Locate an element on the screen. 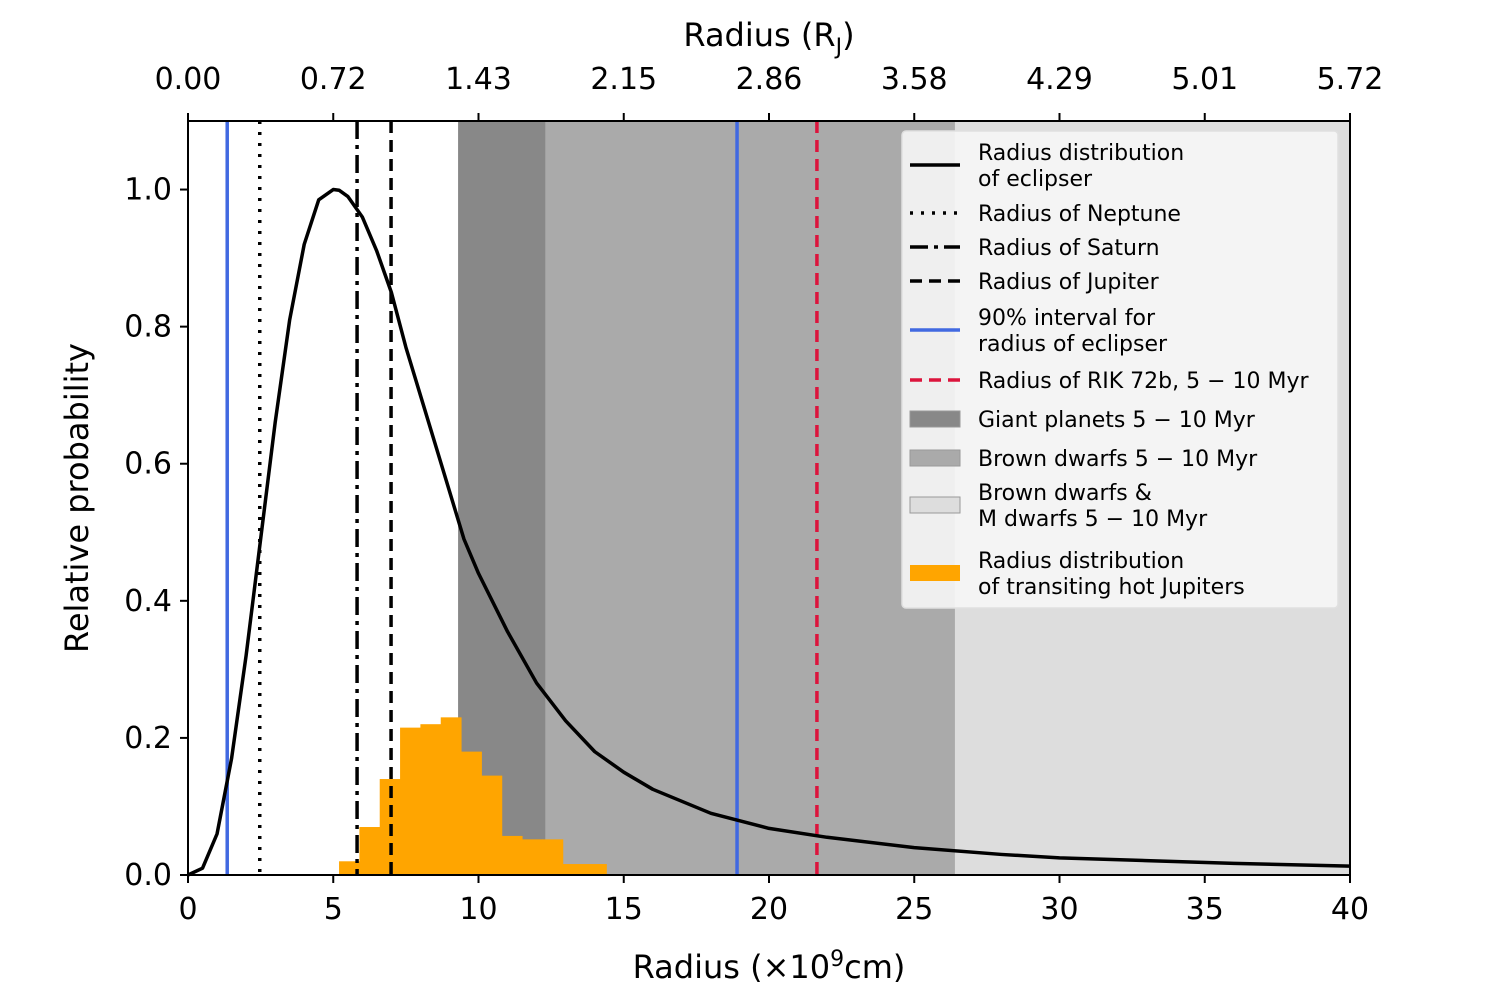  legend-label-8-line2: M dwarfs 5 − 10 Myr is located at coordinates (1093, 519).